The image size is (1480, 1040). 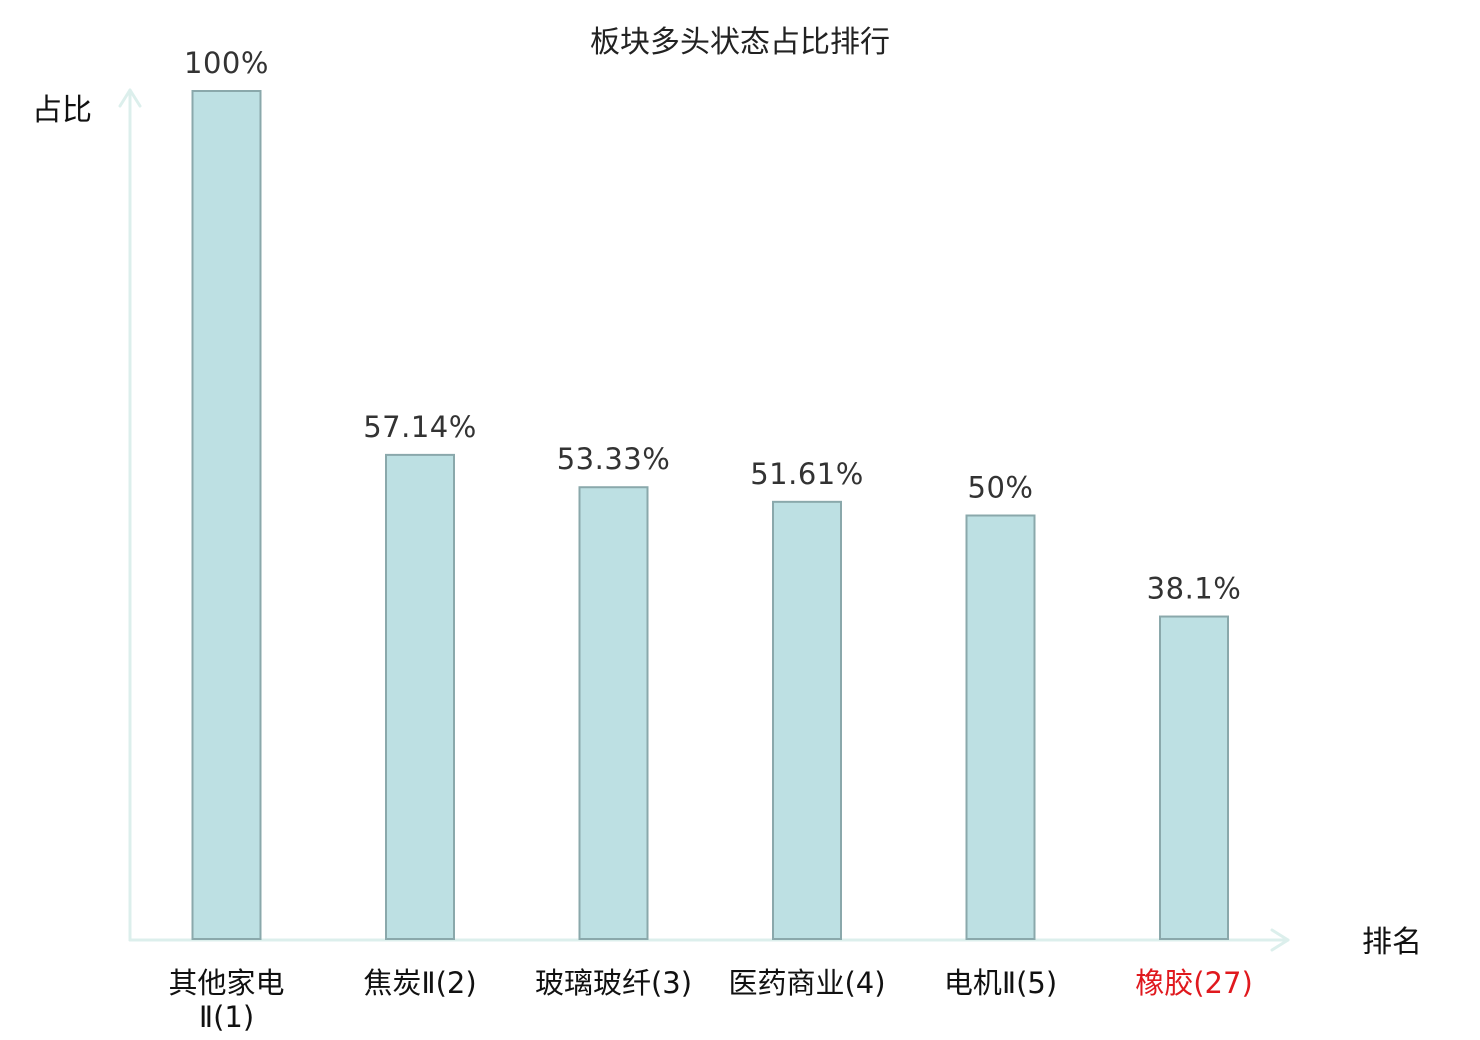 What do you see at coordinates (740, 42) in the screenshot?
I see `chart-title: 板块多头状态占比排行` at bounding box center [740, 42].